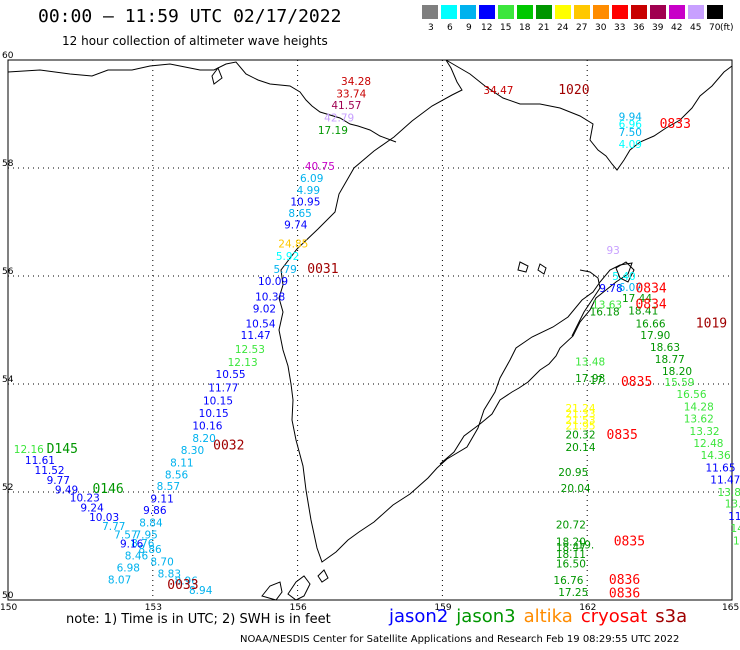 This screenshot has height=650, width=740. Describe the element at coordinates (192, 451) in the screenshot. I see `wave-height-label: 8.30` at that location.